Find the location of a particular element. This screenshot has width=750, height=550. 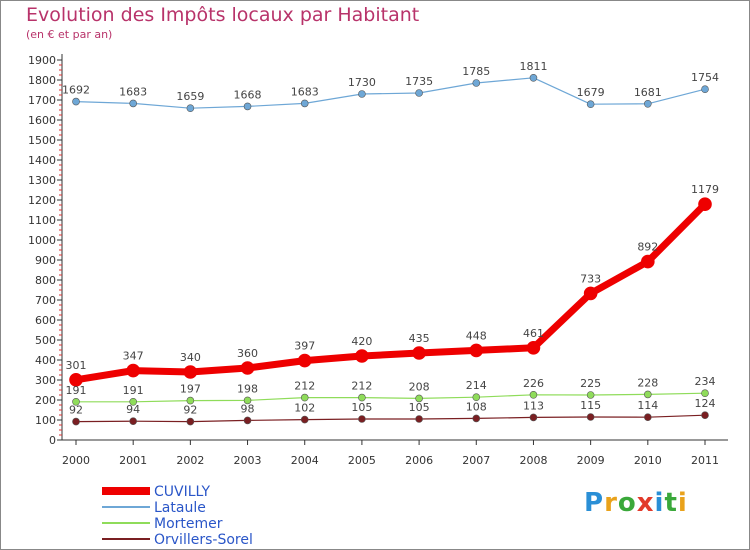

data-label: 1735 is located at coordinates (419, 81).